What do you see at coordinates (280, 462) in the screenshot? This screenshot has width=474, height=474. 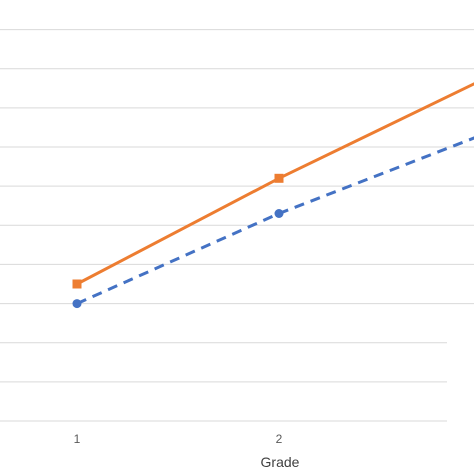 I see `x-axis-title: Grade` at bounding box center [280, 462].